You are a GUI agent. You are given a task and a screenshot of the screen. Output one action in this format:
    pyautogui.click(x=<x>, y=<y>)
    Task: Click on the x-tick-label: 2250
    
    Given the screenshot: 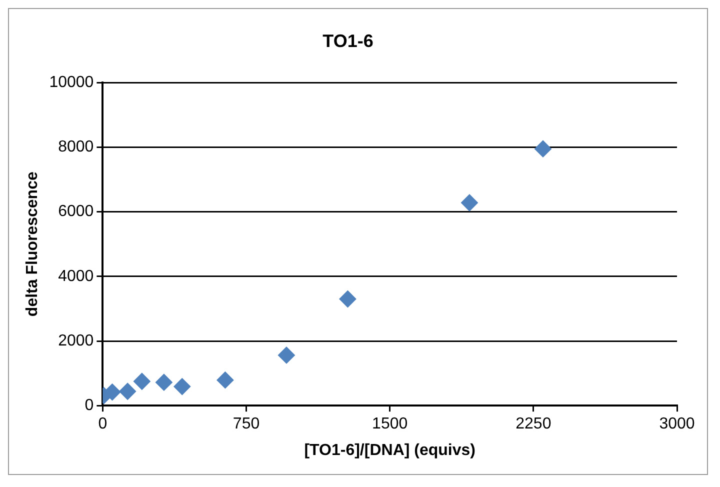 What is the action you would take?
    pyautogui.click(x=534, y=424)
    